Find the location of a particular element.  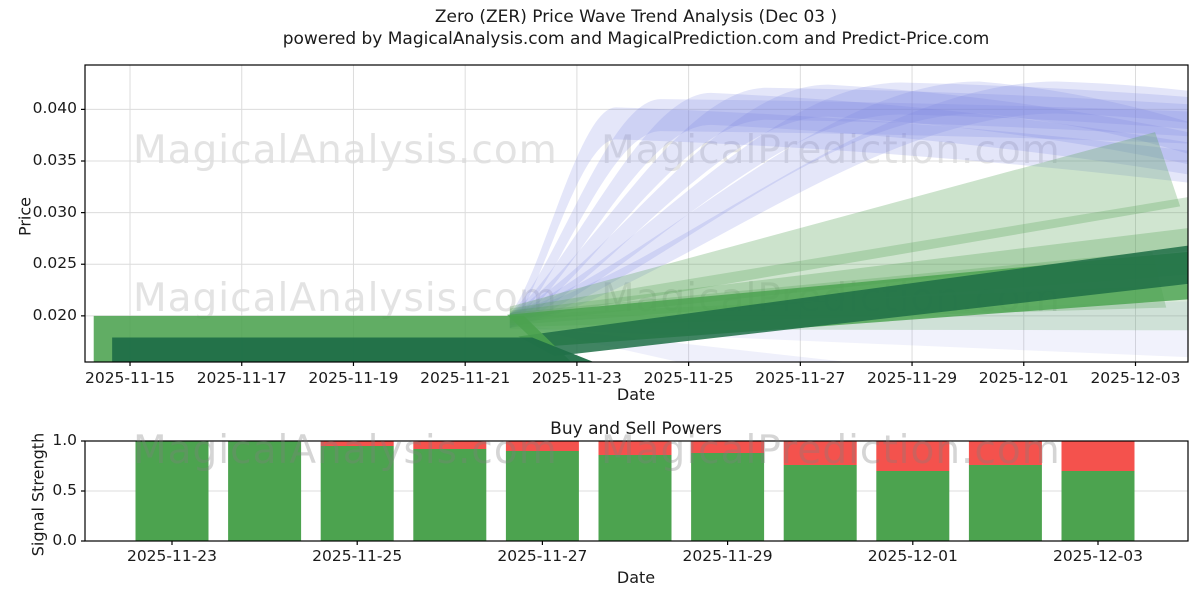

date-axis-label-bottom: Date is located at coordinates (636, 577).